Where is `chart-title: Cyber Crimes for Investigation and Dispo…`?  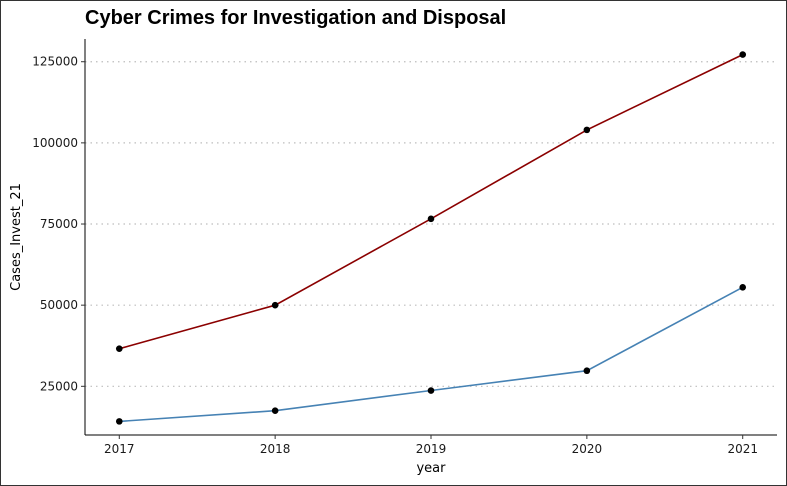 chart-title: Cyber Crimes for Investigation and Dispo… is located at coordinates (296, 18).